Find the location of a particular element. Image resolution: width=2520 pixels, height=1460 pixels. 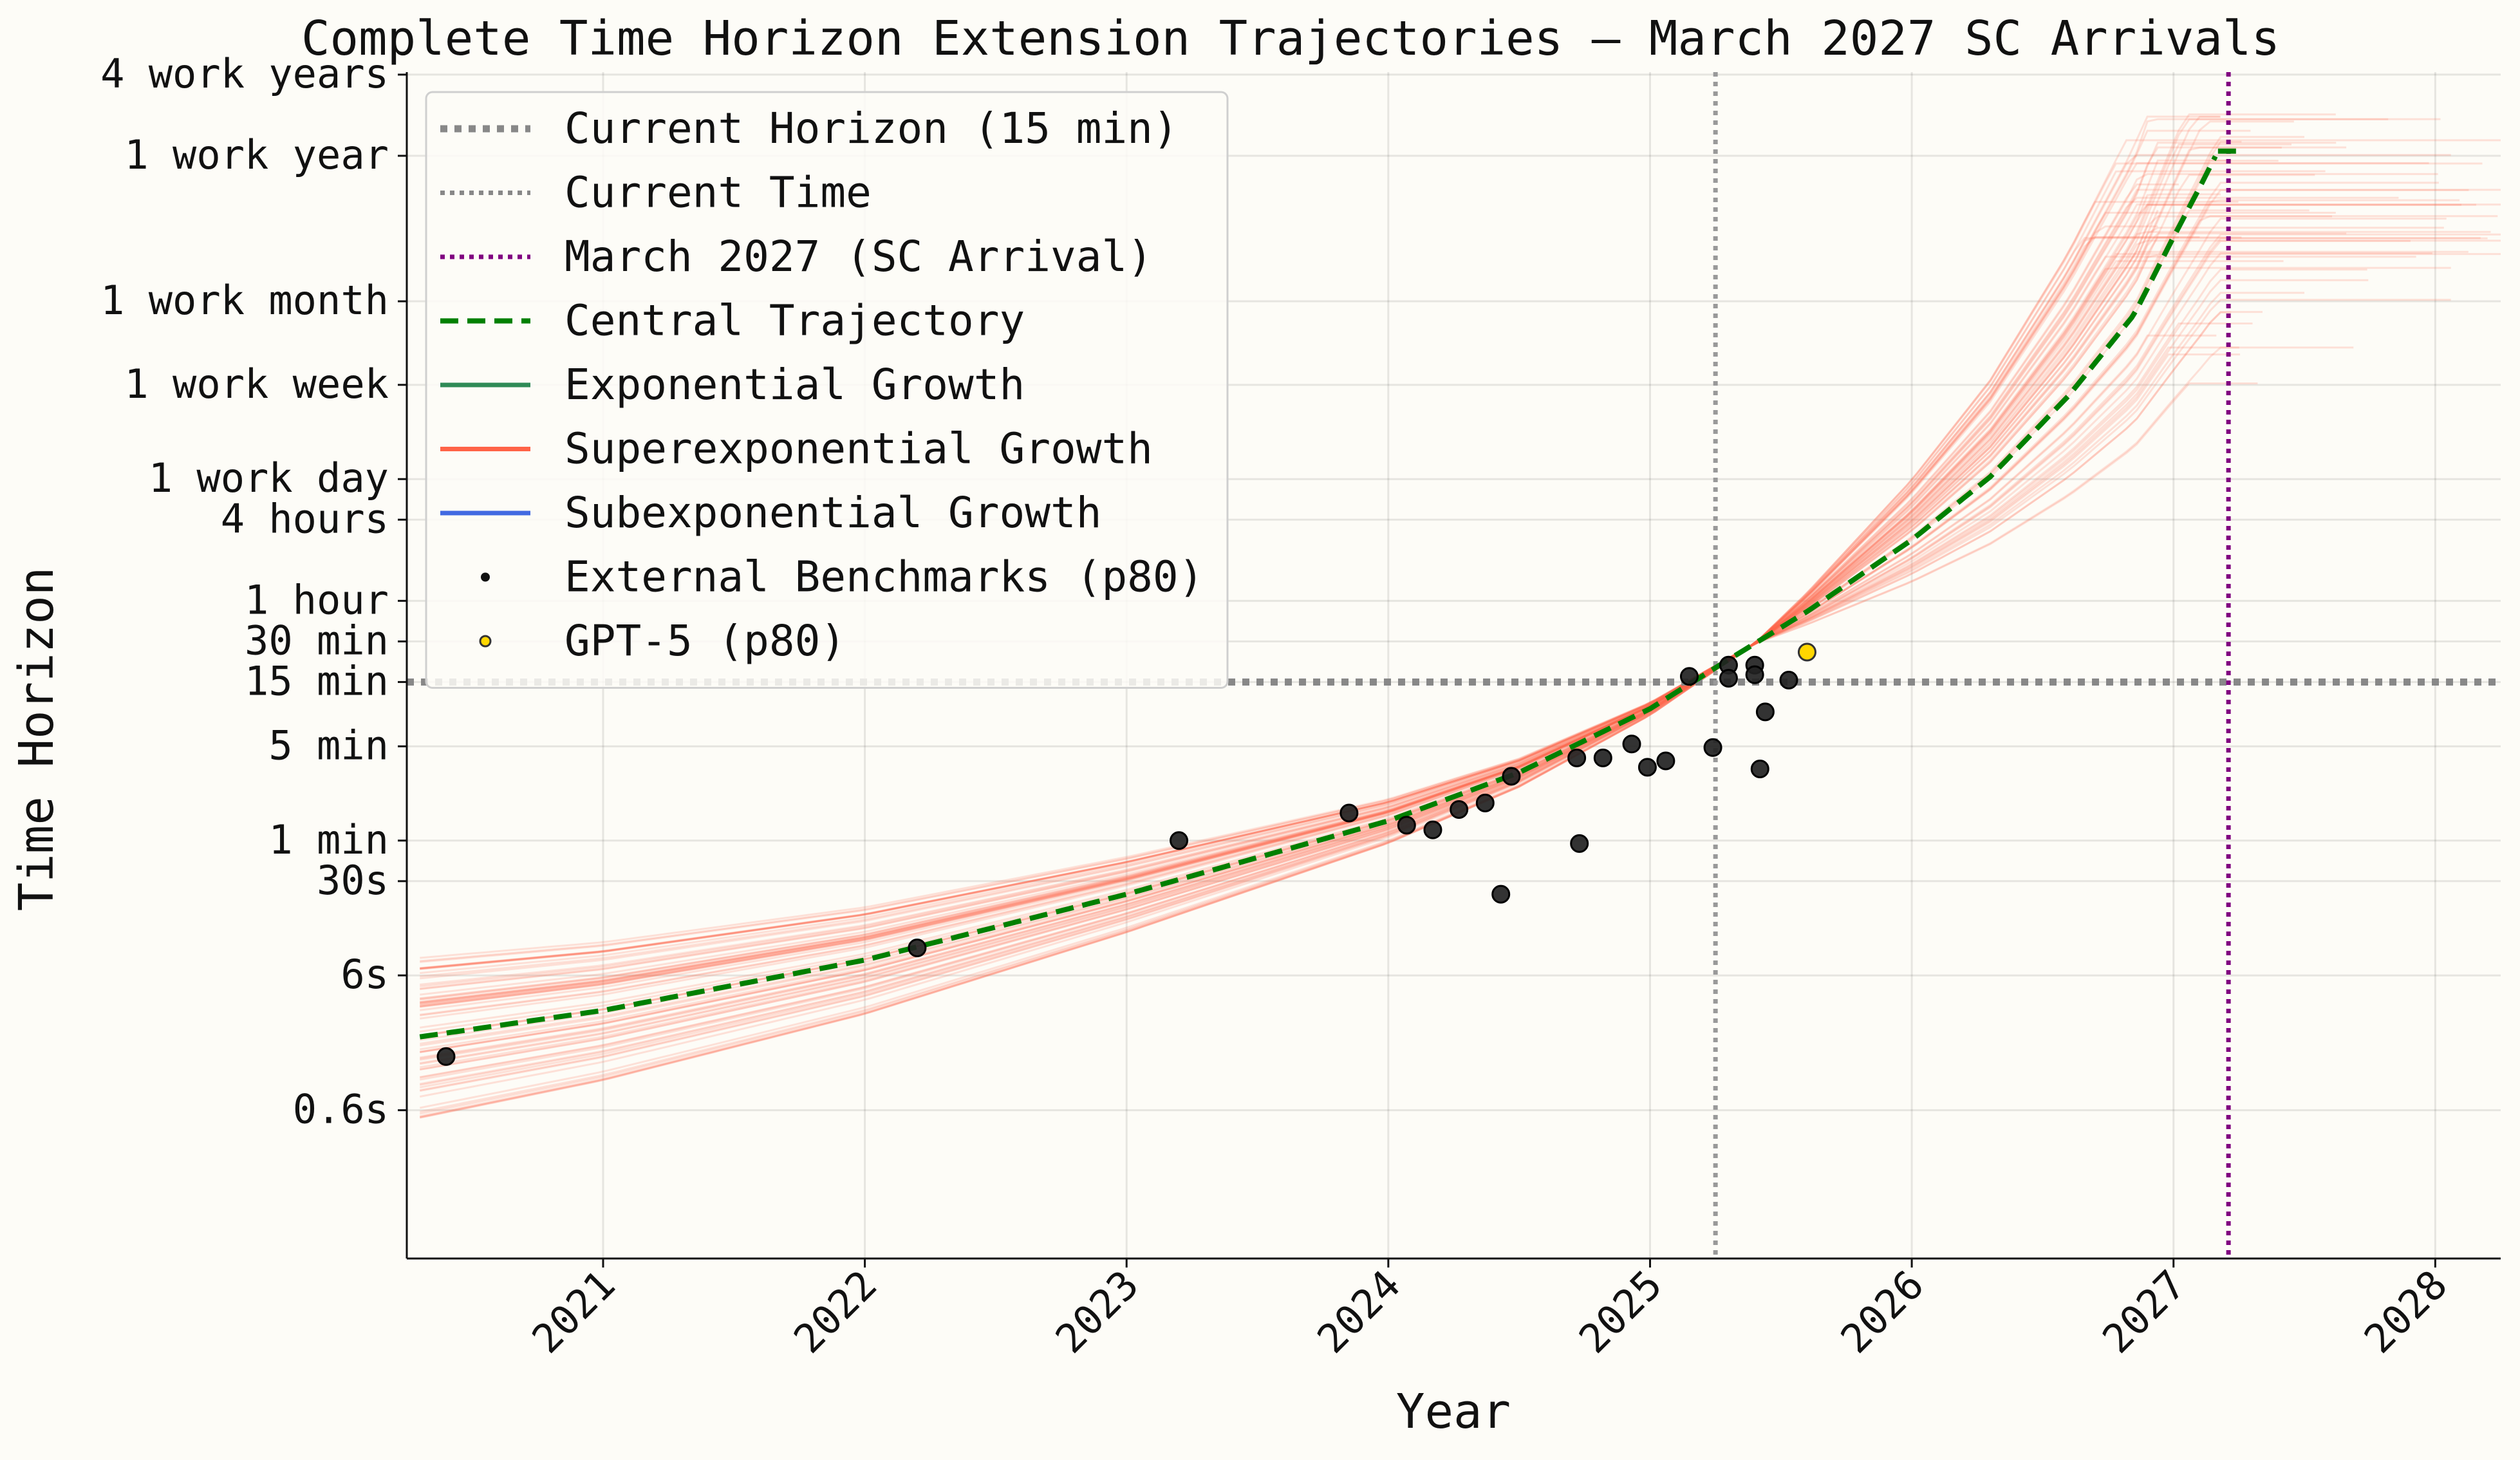

legend-label: Central Trajectory is located at coordinates (795, 321).